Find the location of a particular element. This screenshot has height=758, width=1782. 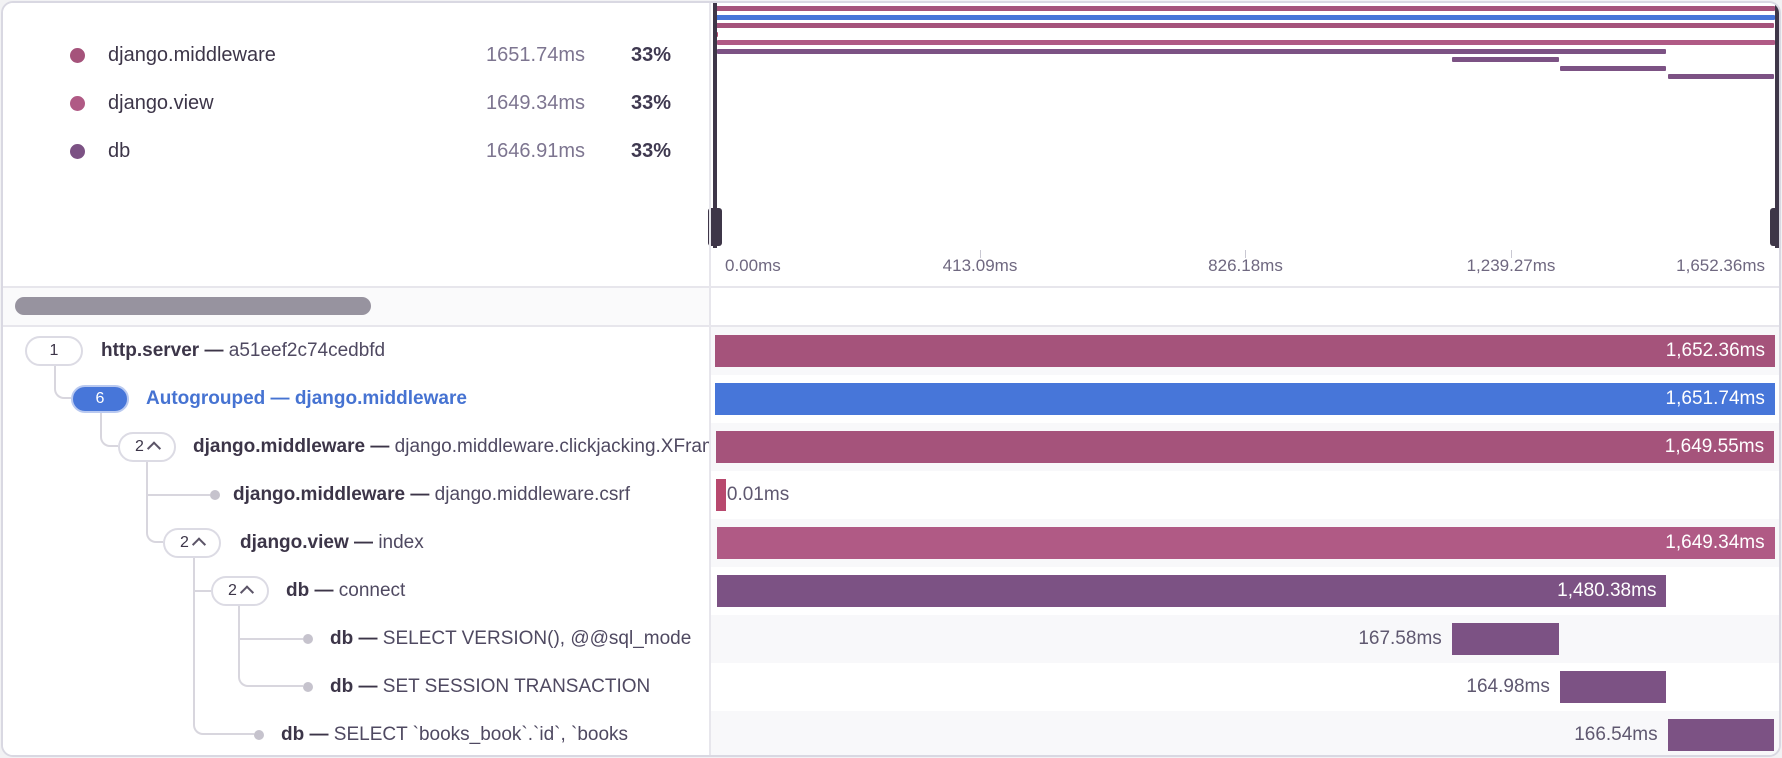

span-description: django.middleware.csrf is located at coordinates (532, 494).